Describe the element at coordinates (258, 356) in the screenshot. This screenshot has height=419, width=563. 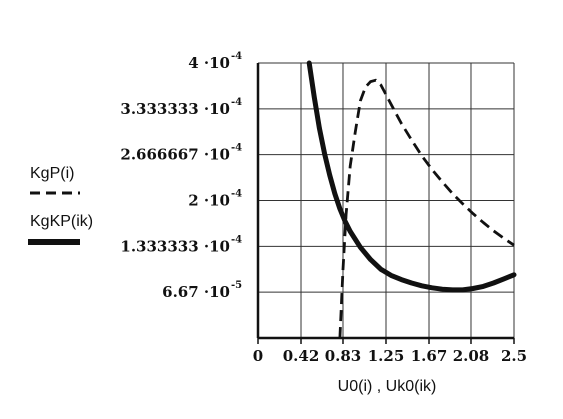
I see `x-tick-label: 0` at that location.